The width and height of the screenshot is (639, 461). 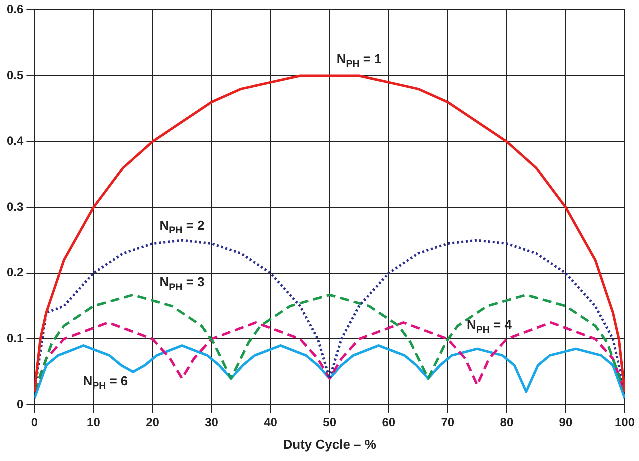 What do you see at coordinates (15, 273) in the screenshot?
I see `y-tick-label: 0.2` at bounding box center [15, 273].